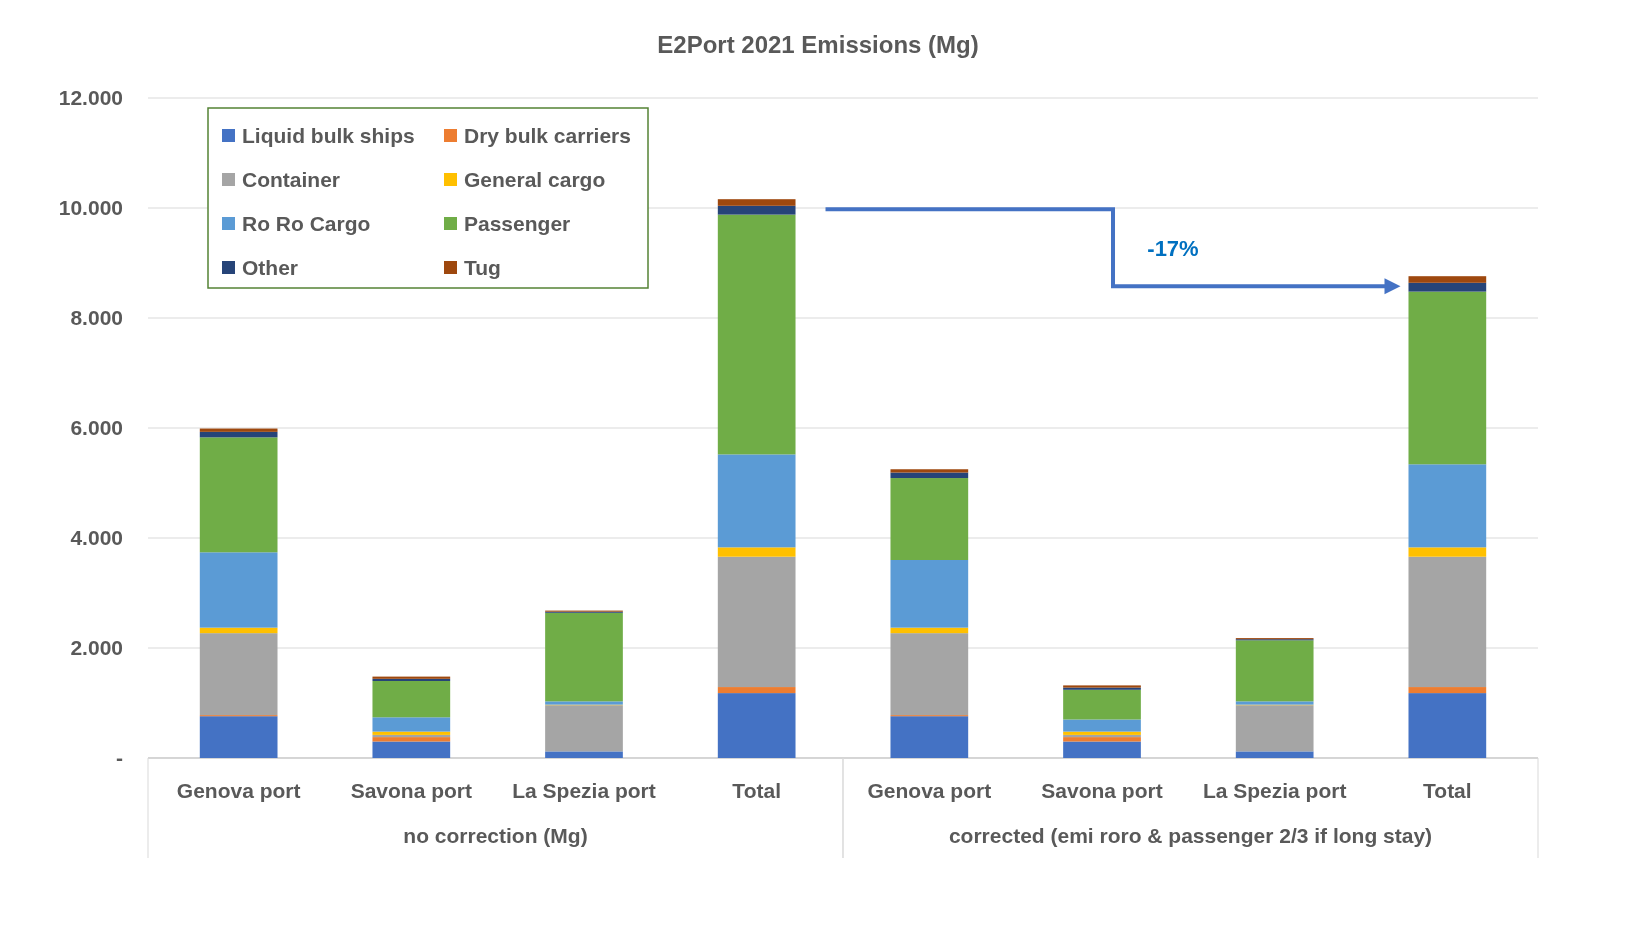 The width and height of the screenshot is (1640, 932). What do you see at coordinates (517, 223) in the screenshot?
I see `legend-label: Passenger` at bounding box center [517, 223].